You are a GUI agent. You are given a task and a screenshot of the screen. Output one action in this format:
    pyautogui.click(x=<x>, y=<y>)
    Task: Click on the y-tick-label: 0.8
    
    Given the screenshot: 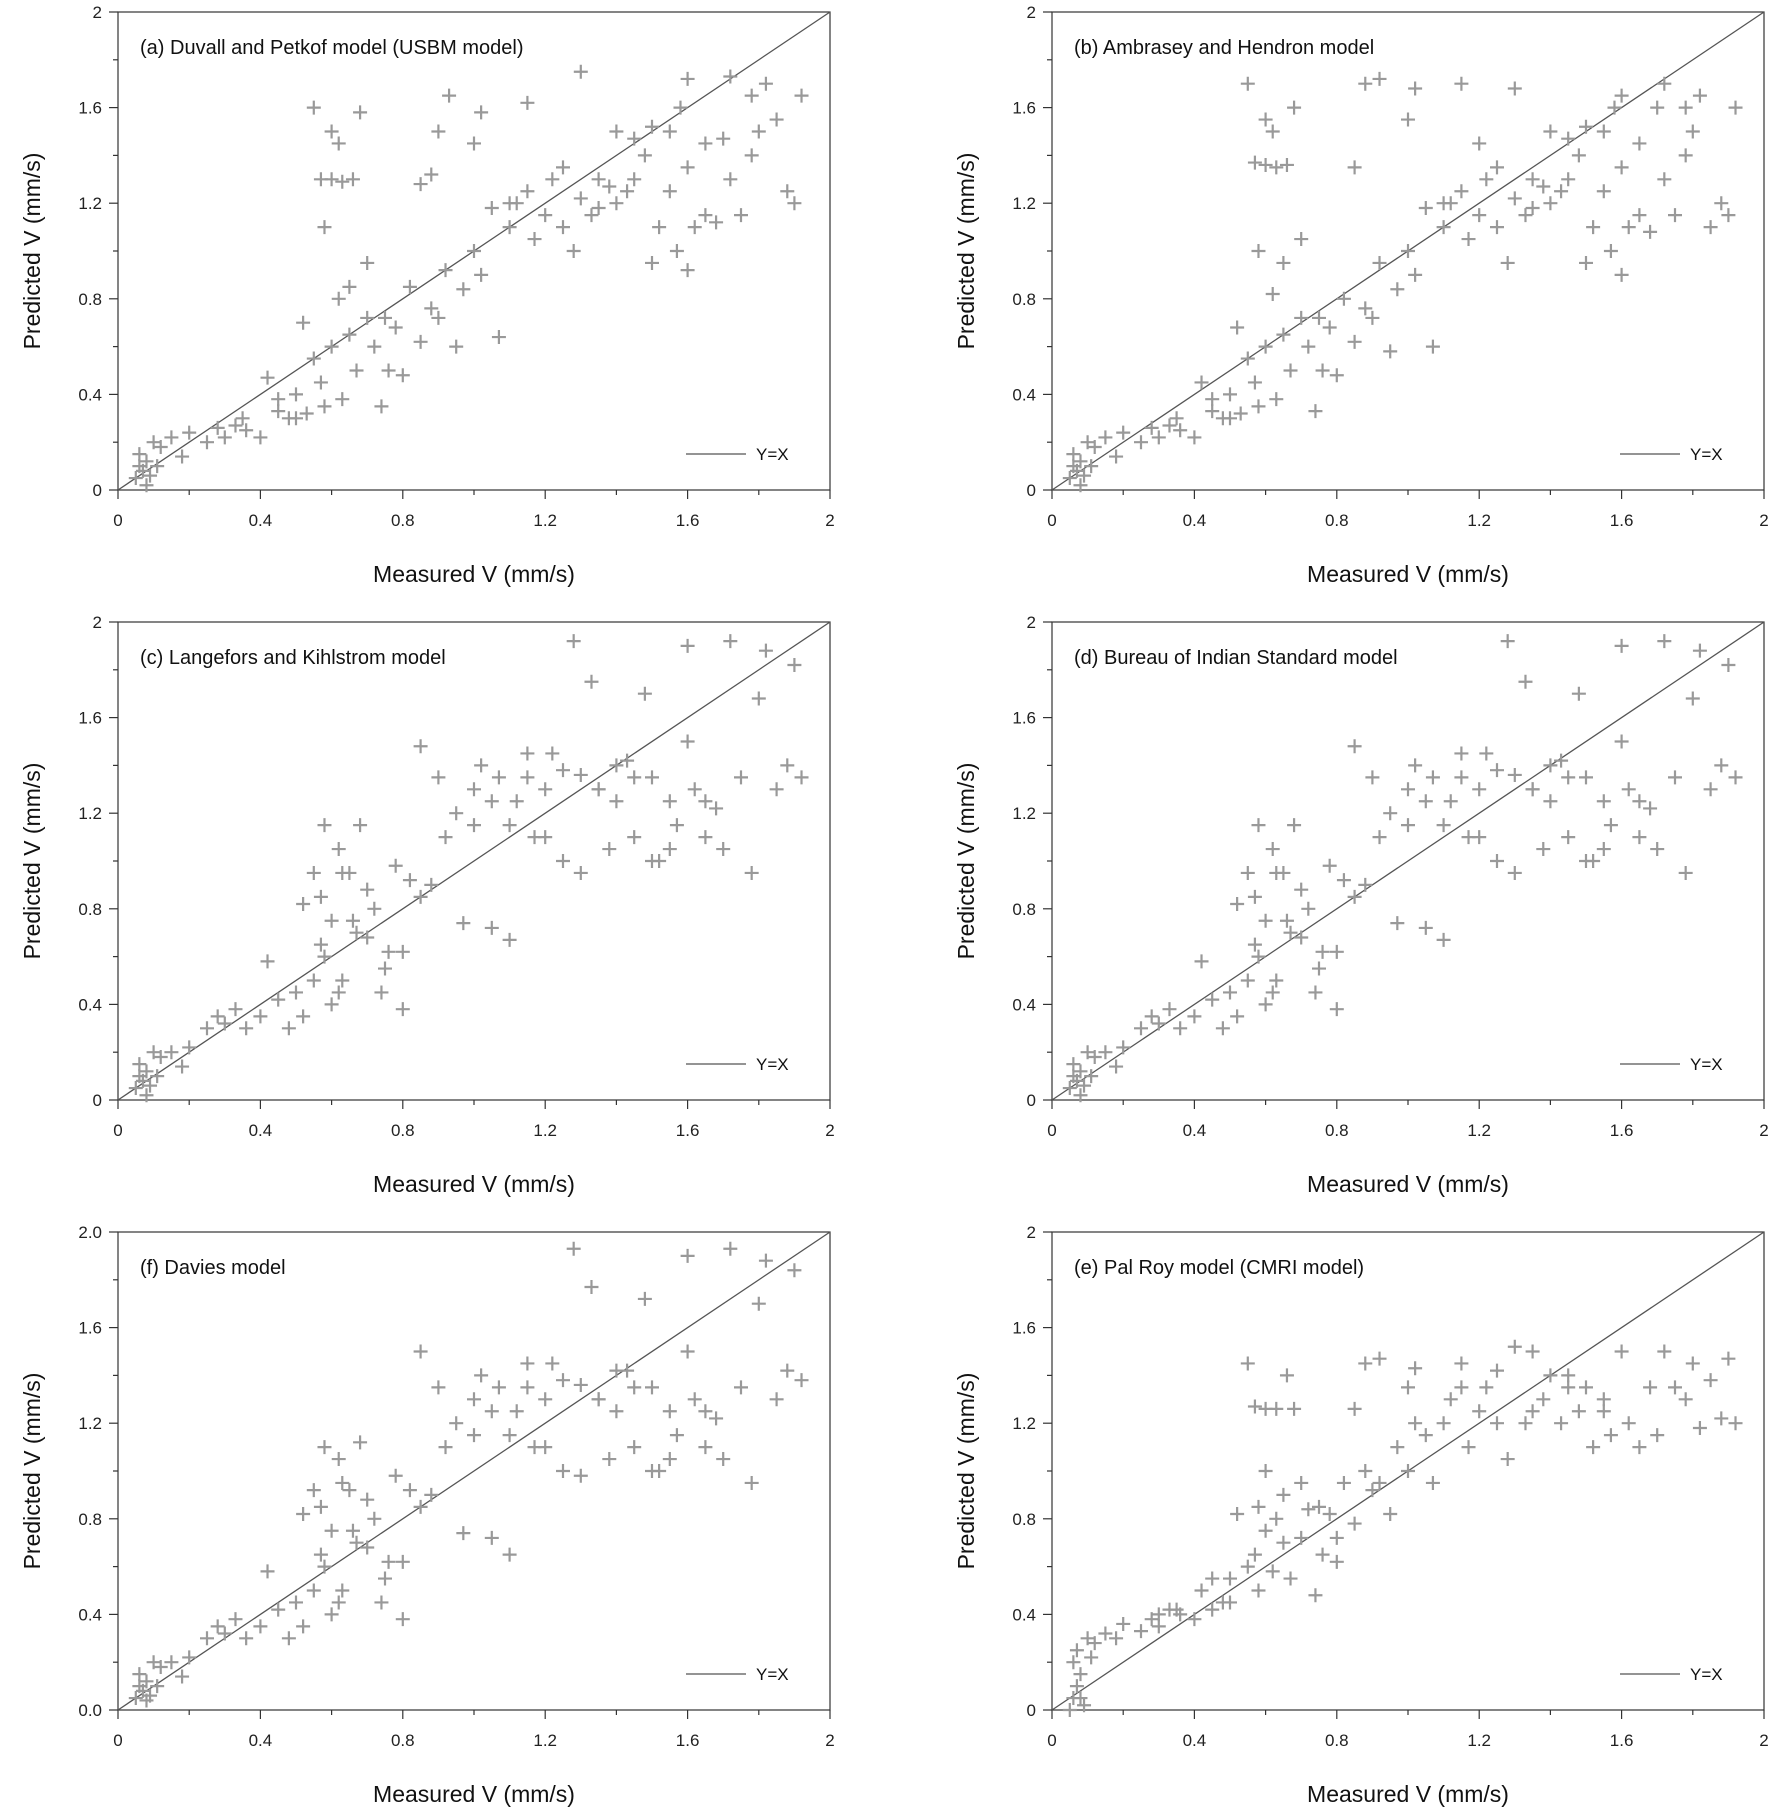 What is the action you would take?
    pyautogui.click(x=90, y=909)
    